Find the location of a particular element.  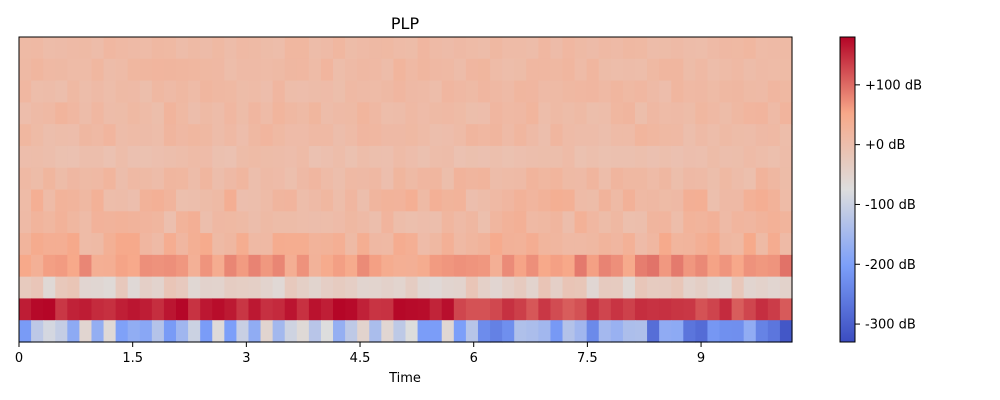

x-tick-label: 7.5 is located at coordinates (587, 358).